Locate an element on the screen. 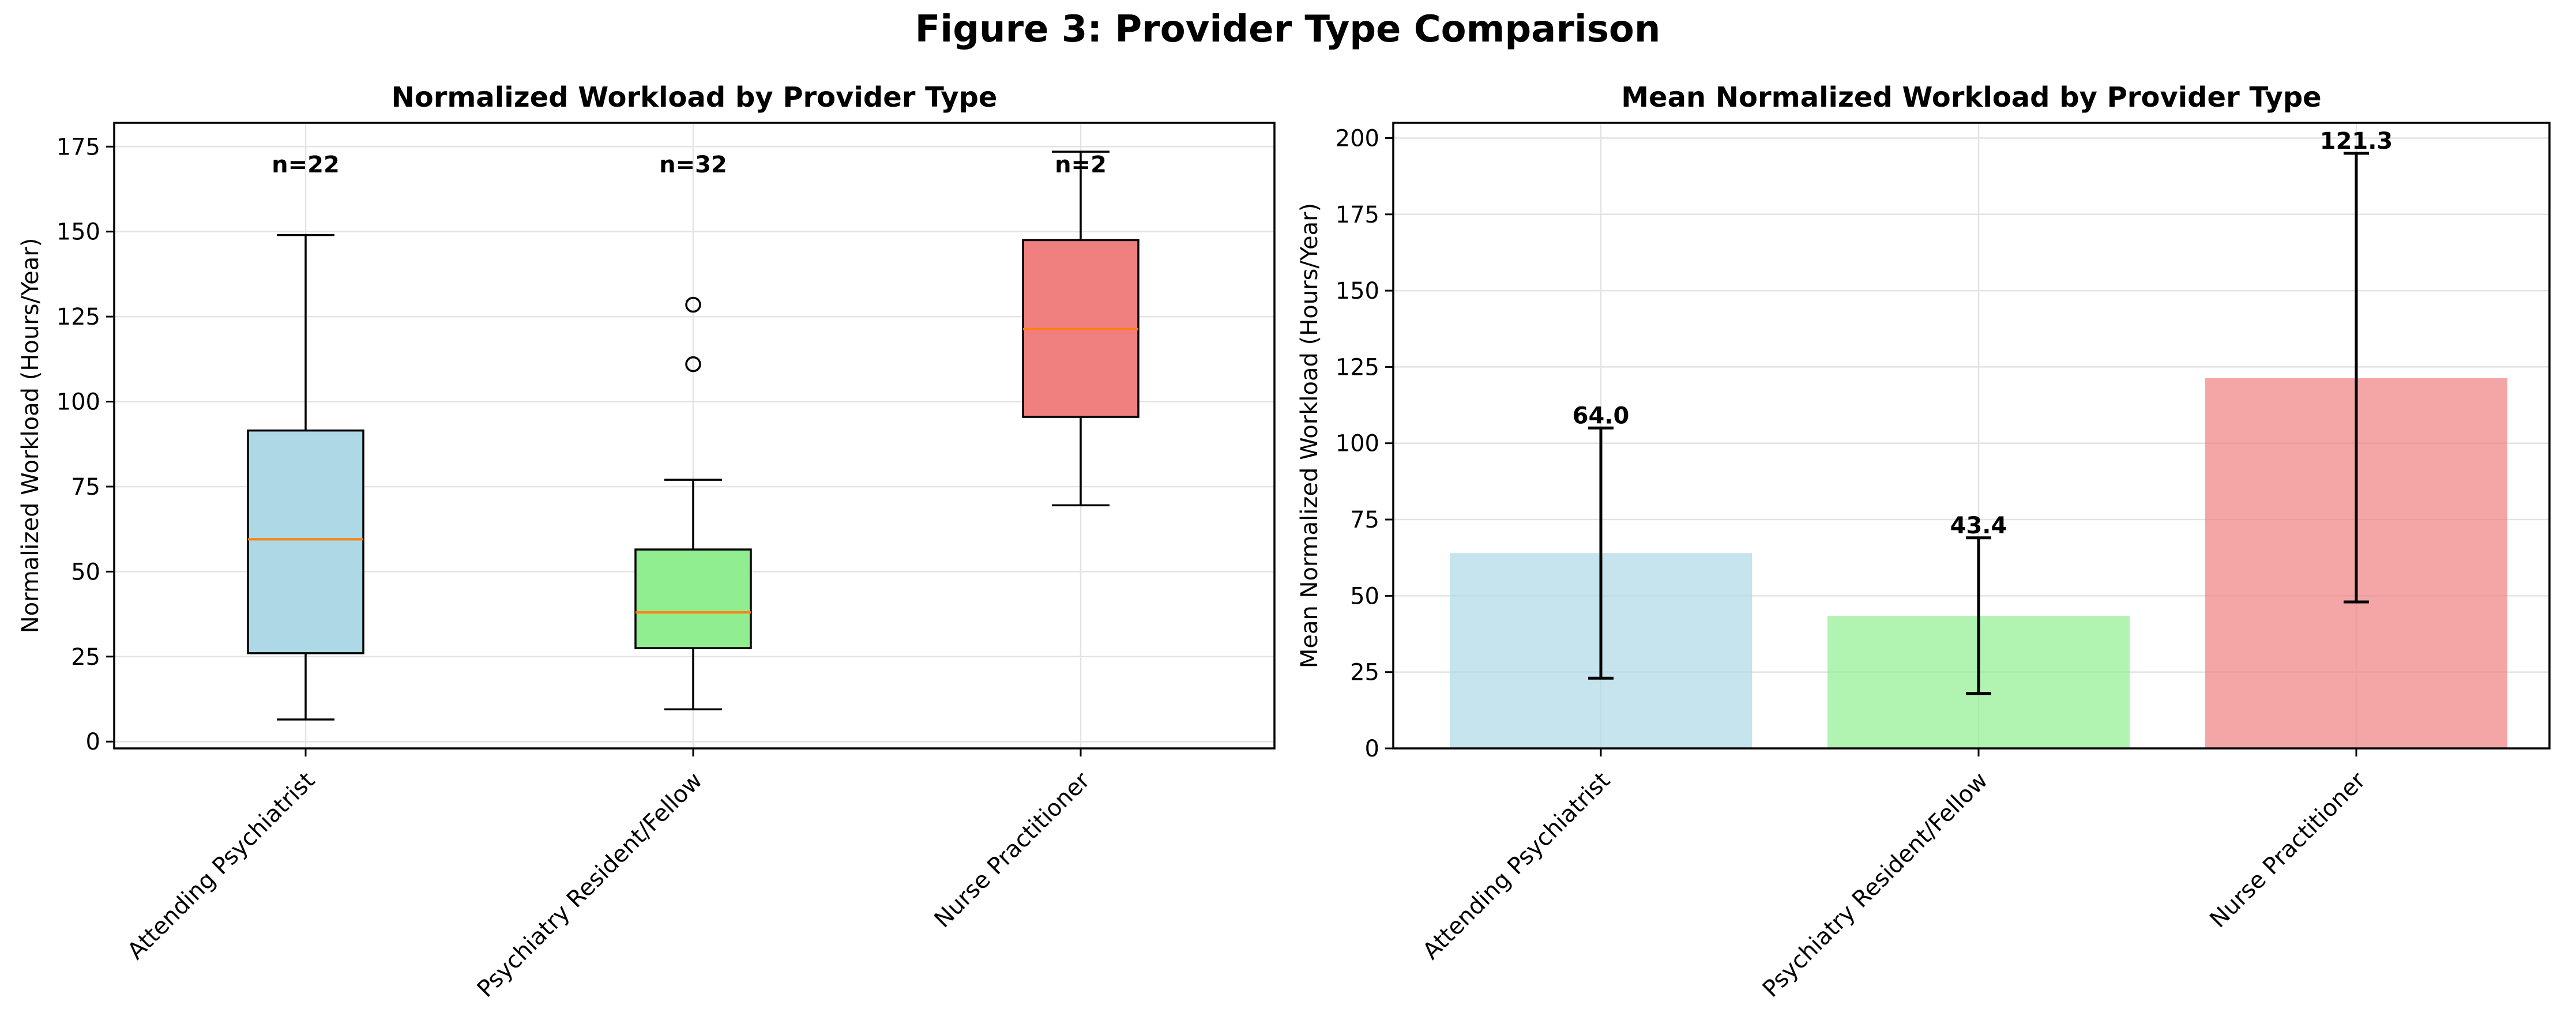  sample-size-label: n=22 is located at coordinates (306, 165).